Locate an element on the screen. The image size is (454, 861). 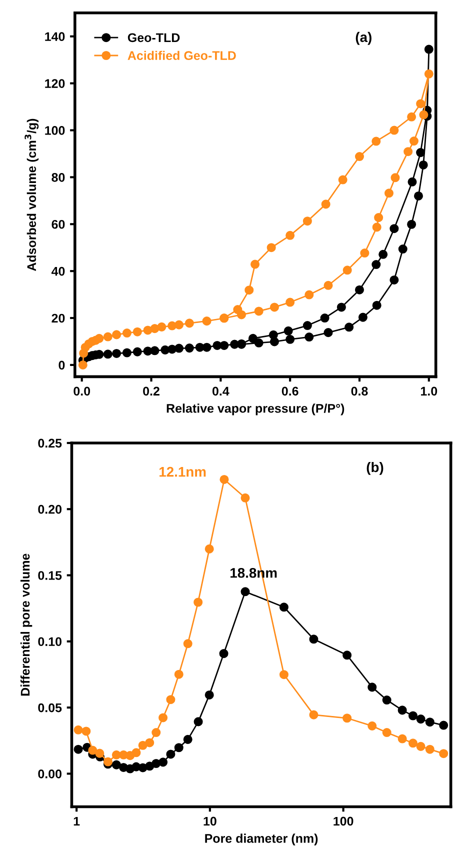
x-axis-title: Pore diameter (nm) is located at coordinates (261, 840).